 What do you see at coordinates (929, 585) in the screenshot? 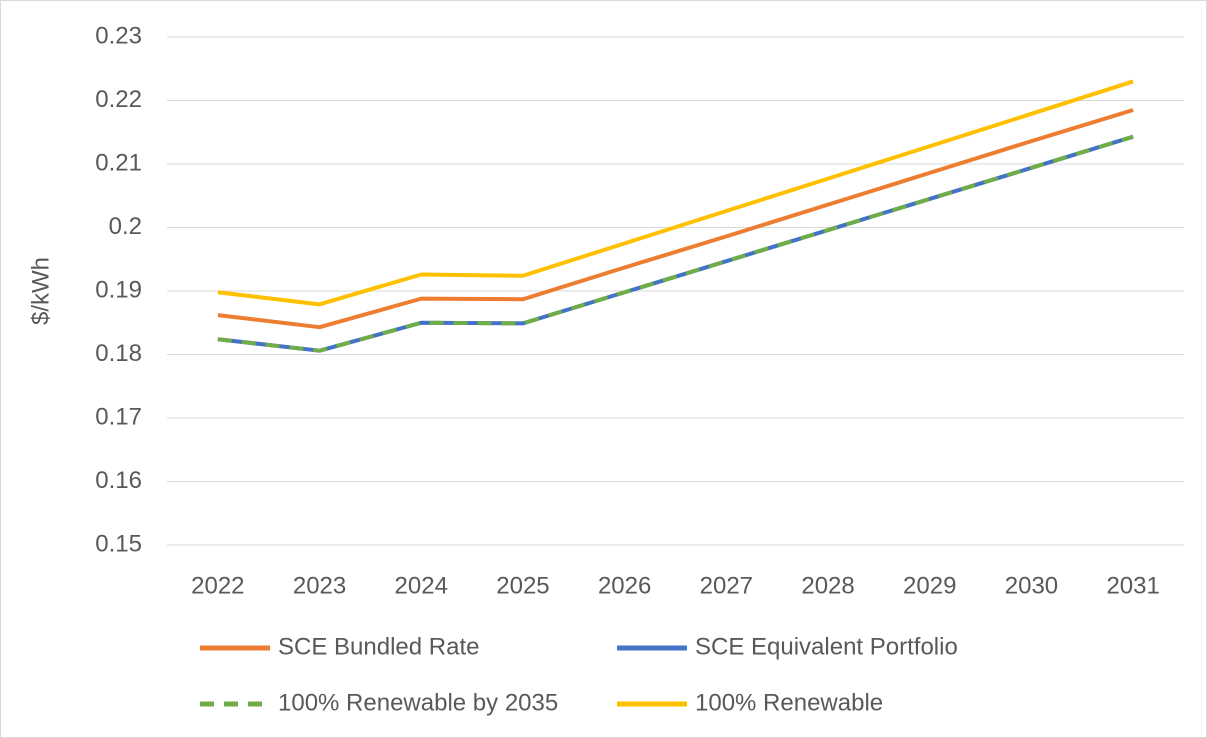
I see `x-tick-label: 2029` at bounding box center [929, 585].